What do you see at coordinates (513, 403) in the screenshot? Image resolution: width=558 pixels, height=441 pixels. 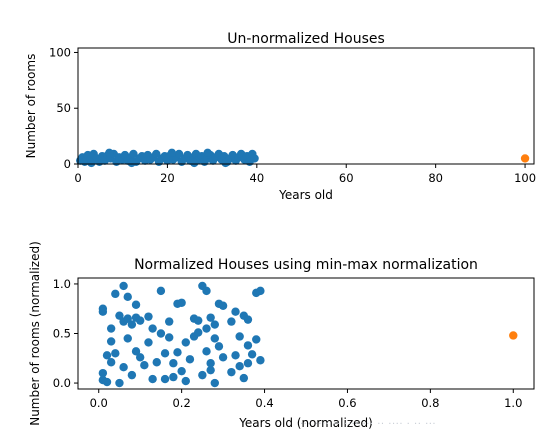 I see `x-tick-label: 1.0` at bounding box center [513, 403].